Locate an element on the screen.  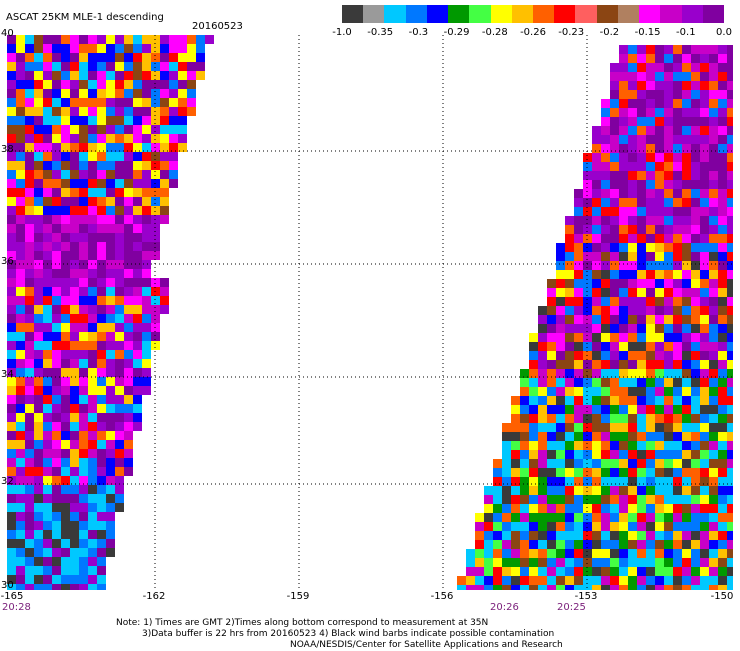
colorbar-swatch is located at coordinates (416, 14).